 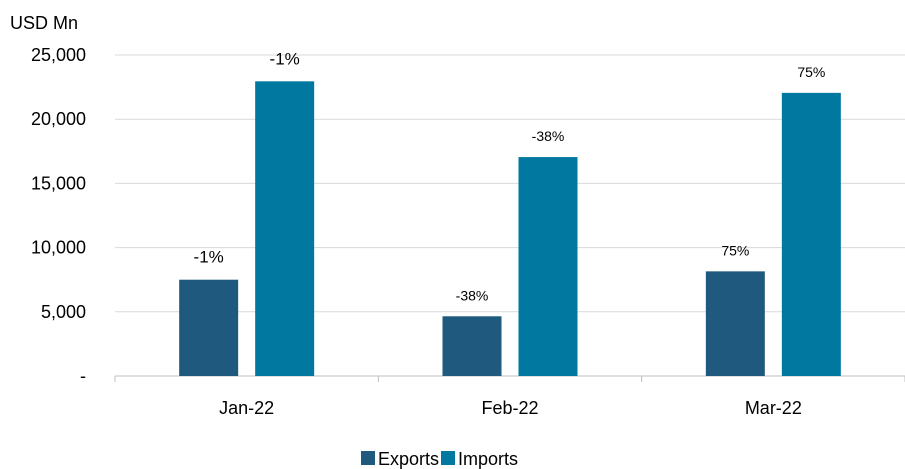 I want to click on x-tick-label: Jan-22, so click(x=246, y=408).